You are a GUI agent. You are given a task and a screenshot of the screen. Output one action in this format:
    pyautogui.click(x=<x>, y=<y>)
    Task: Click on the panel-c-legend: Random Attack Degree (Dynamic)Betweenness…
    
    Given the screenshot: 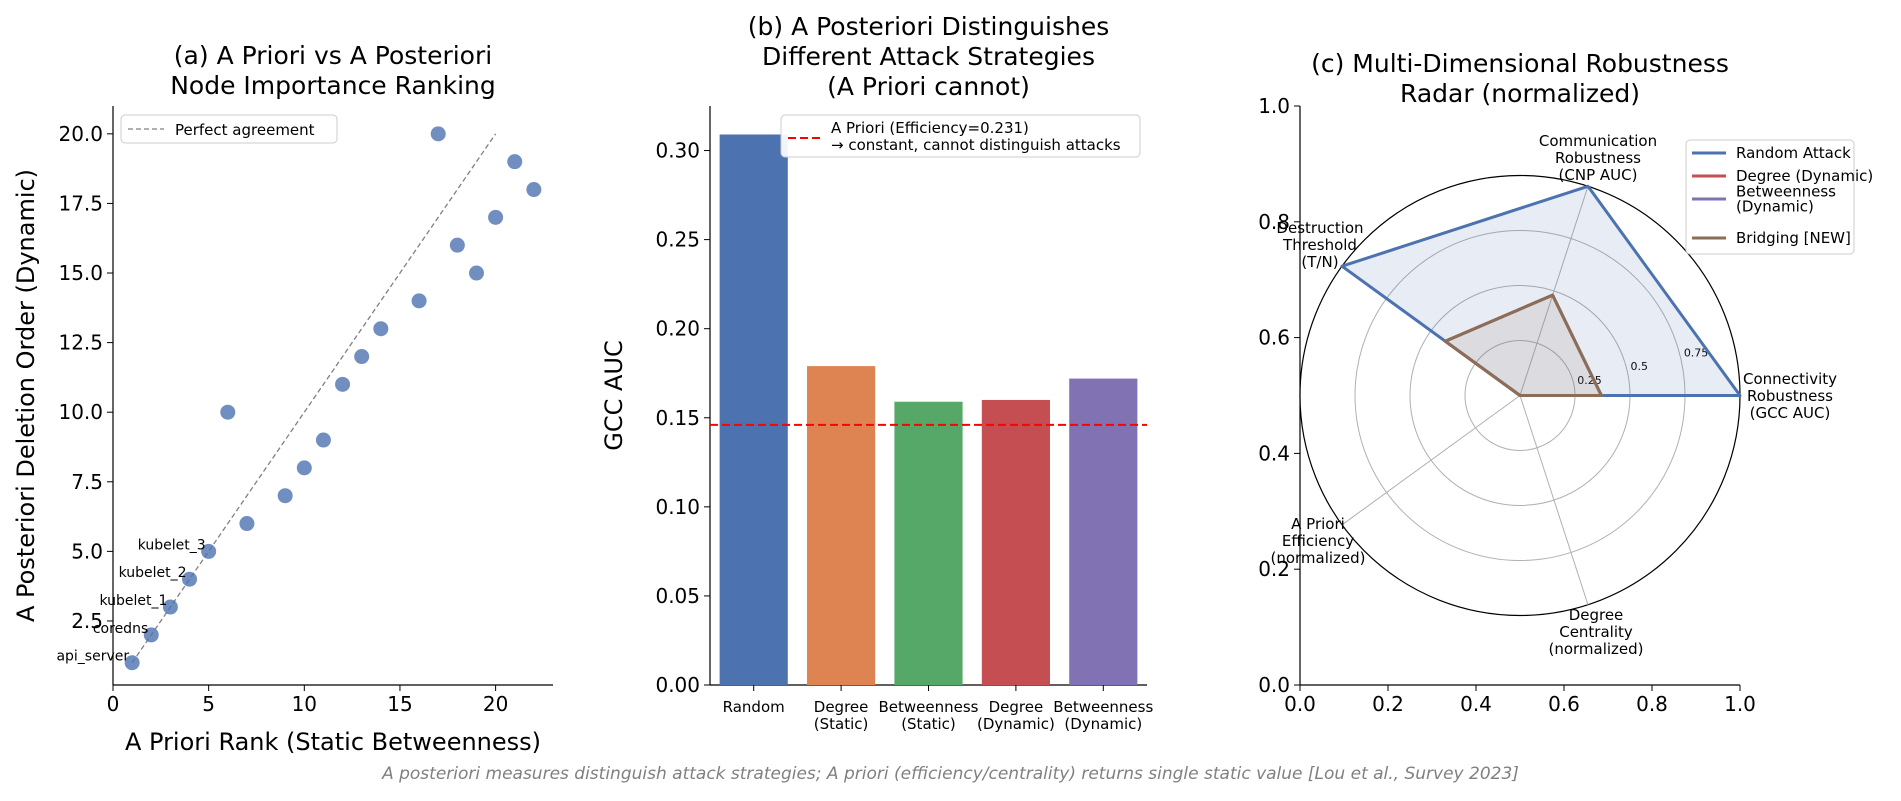 What is the action you would take?
    pyautogui.click(x=1779, y=197)
    